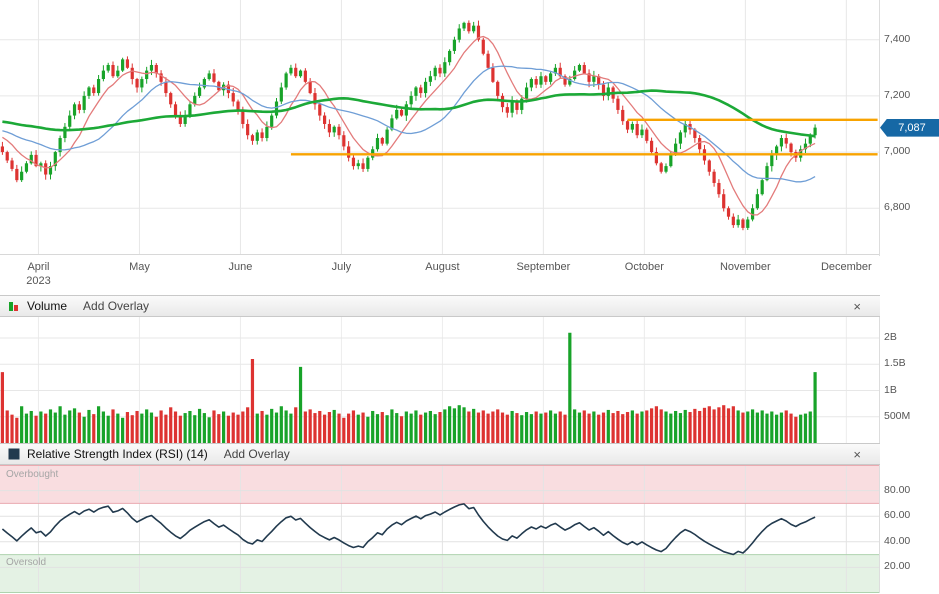  I want to click on oversold-label: Oversold, so click(26, 562).